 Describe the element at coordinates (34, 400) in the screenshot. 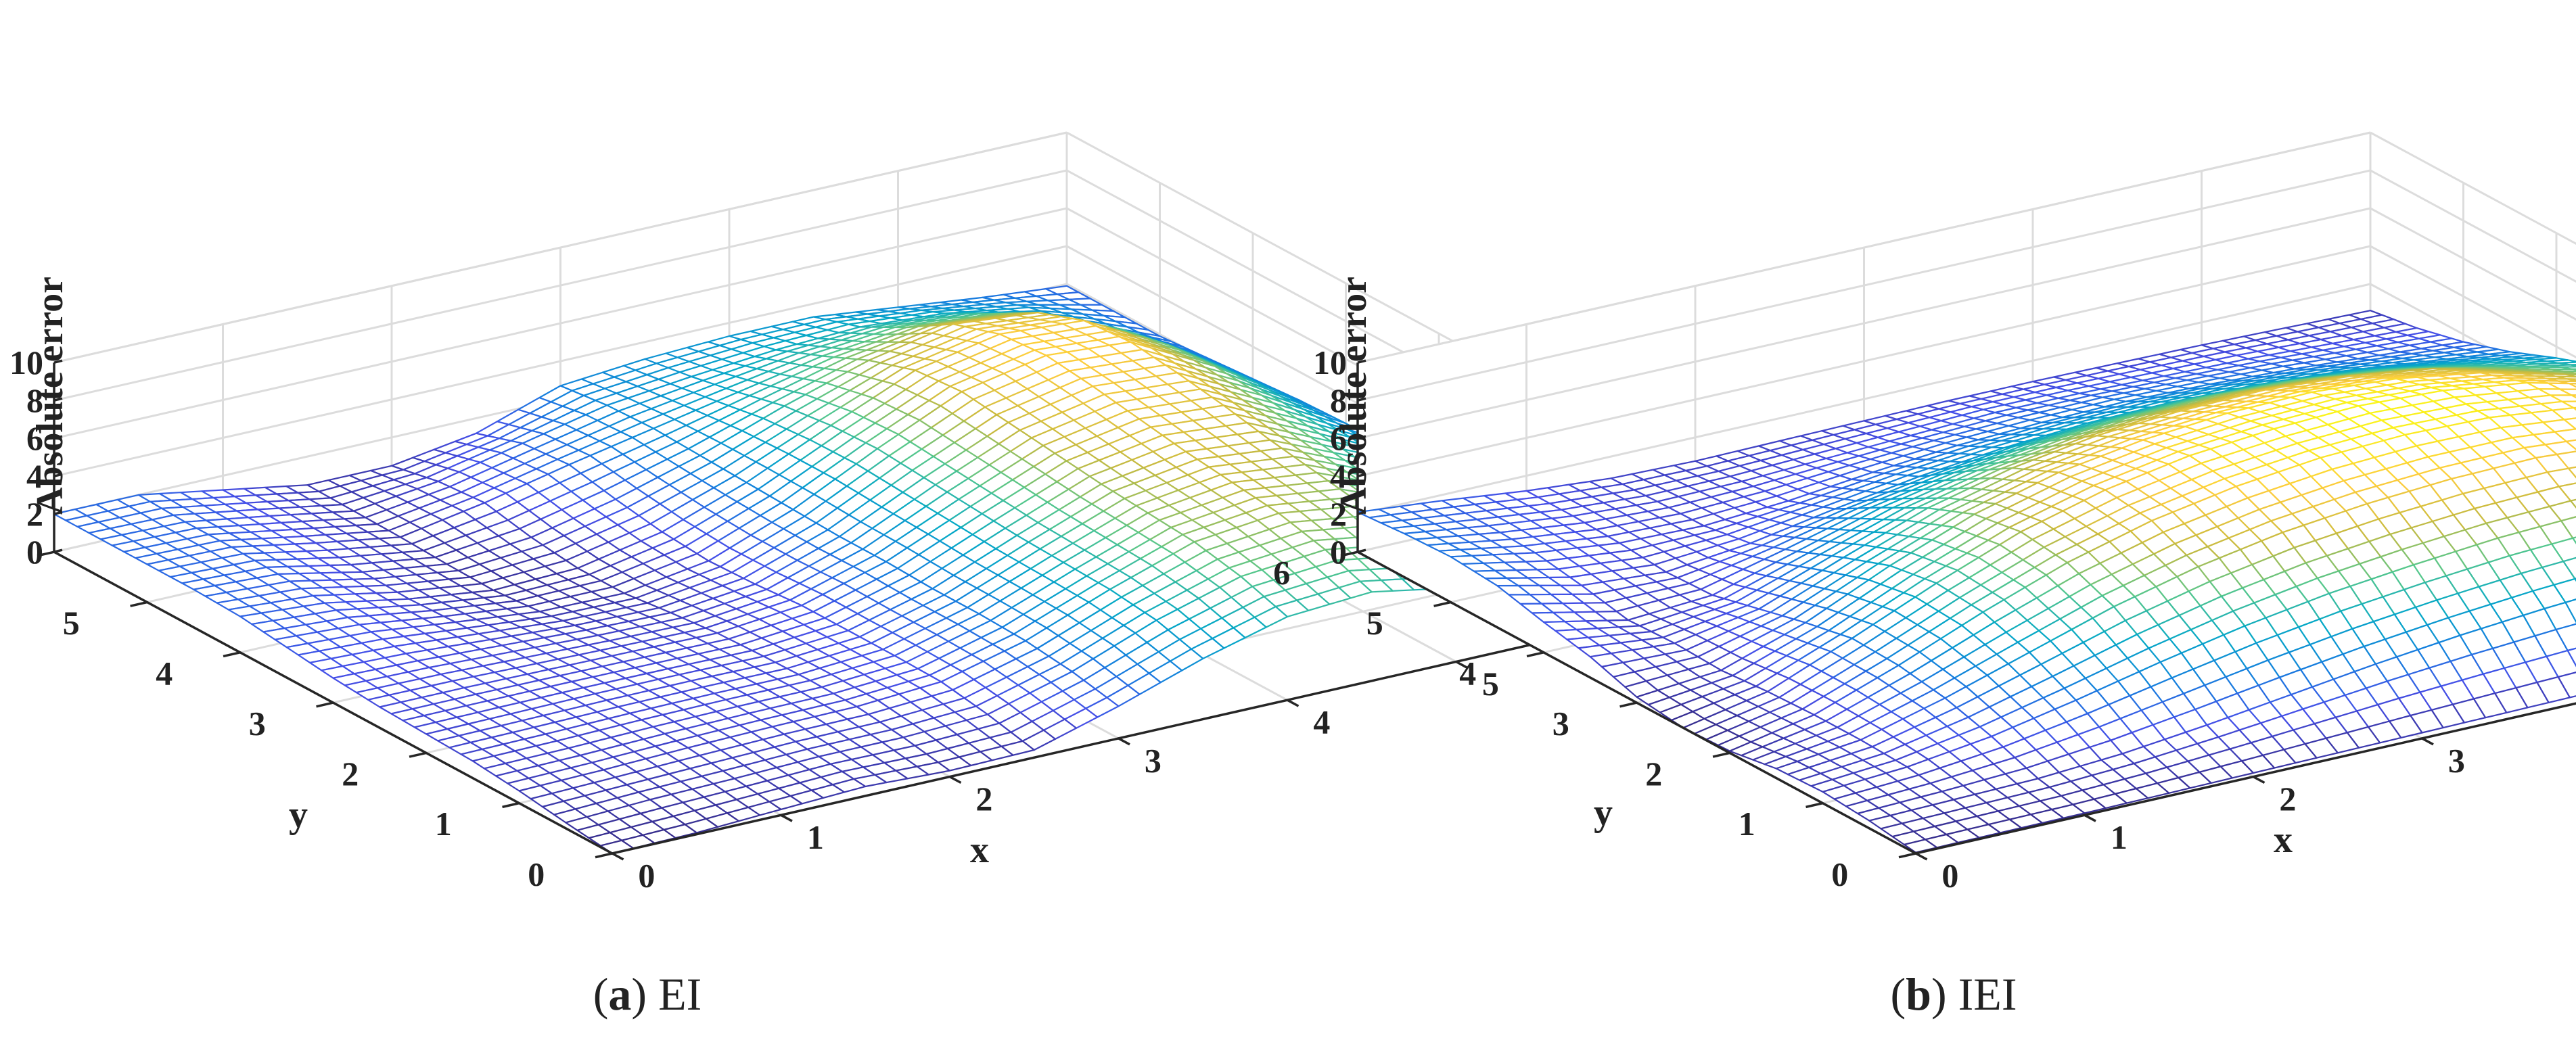

I see `z-tick-label: 8` at that location.